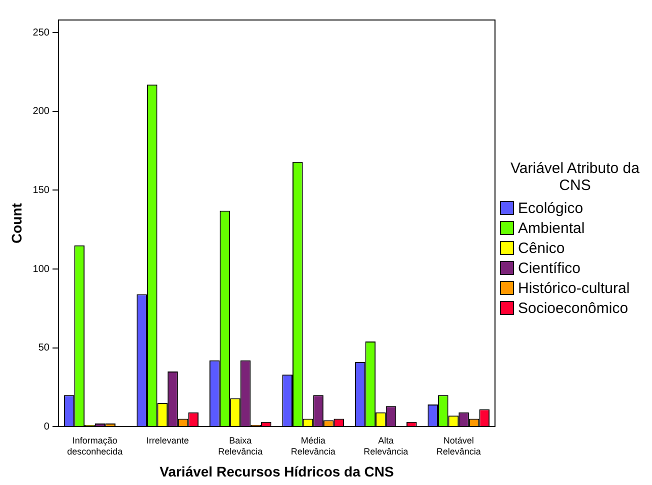 The width and height of the screenshot is (652, 485). Describe the element at coordinates (44, 348) in the screenshot. I see `y-tick-label: 50` at that location.